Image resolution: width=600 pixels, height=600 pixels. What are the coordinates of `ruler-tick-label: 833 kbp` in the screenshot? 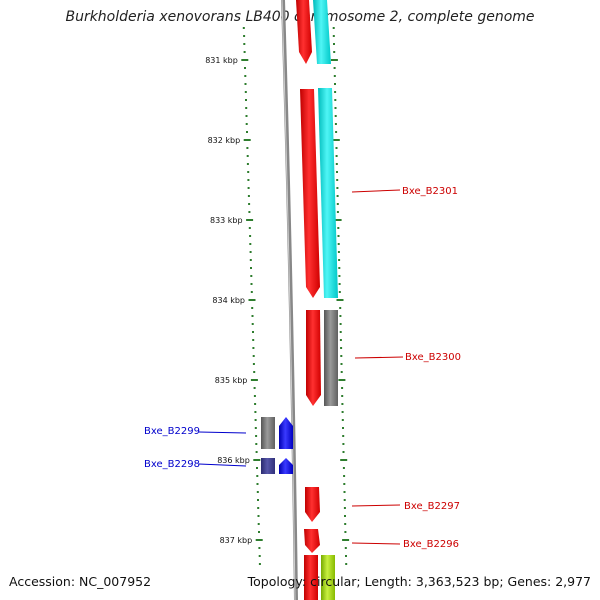 It's located at (226, 220).